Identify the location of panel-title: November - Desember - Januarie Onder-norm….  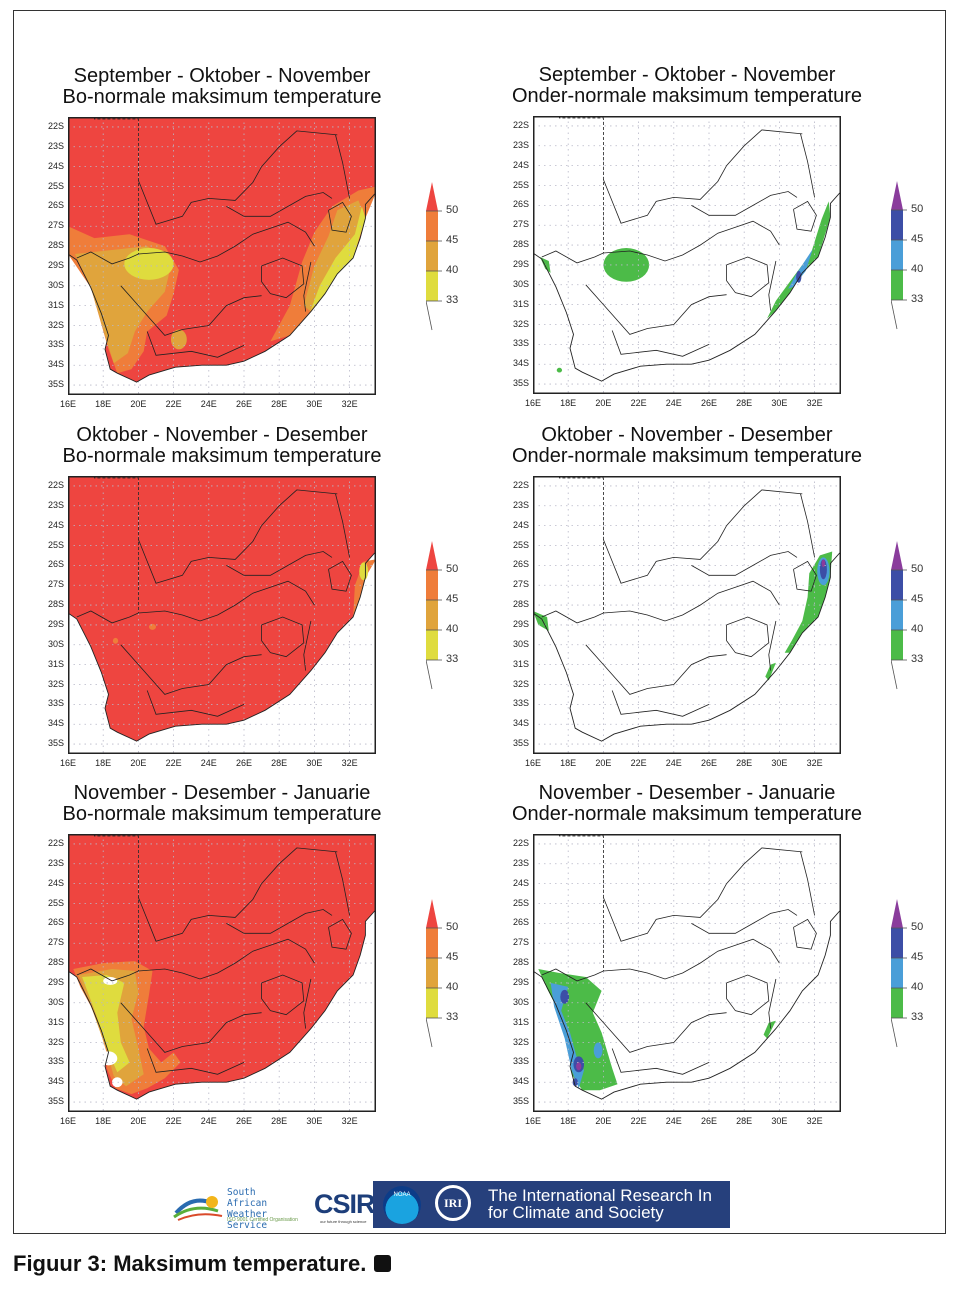
(687, 803).